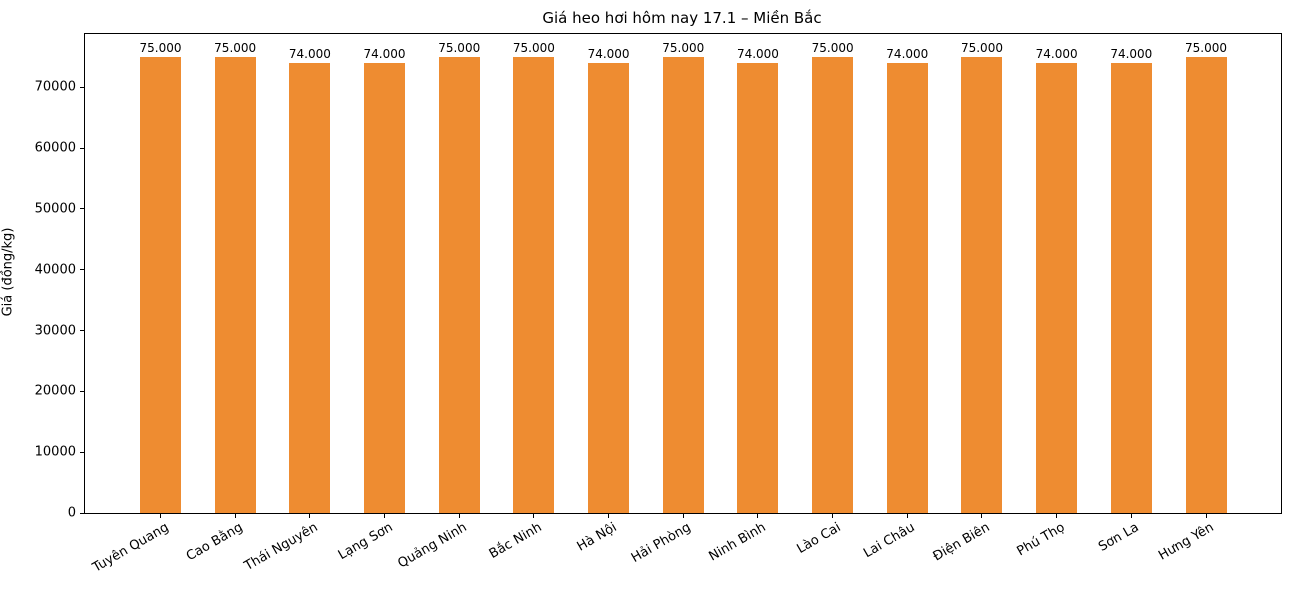 The height and width of the screenshot is (590, 1289). What do you see at coordinates (737, 542) in the screenshot?
I see `x-tick-label: Ninh Bình` at bounding box center [737, 542].